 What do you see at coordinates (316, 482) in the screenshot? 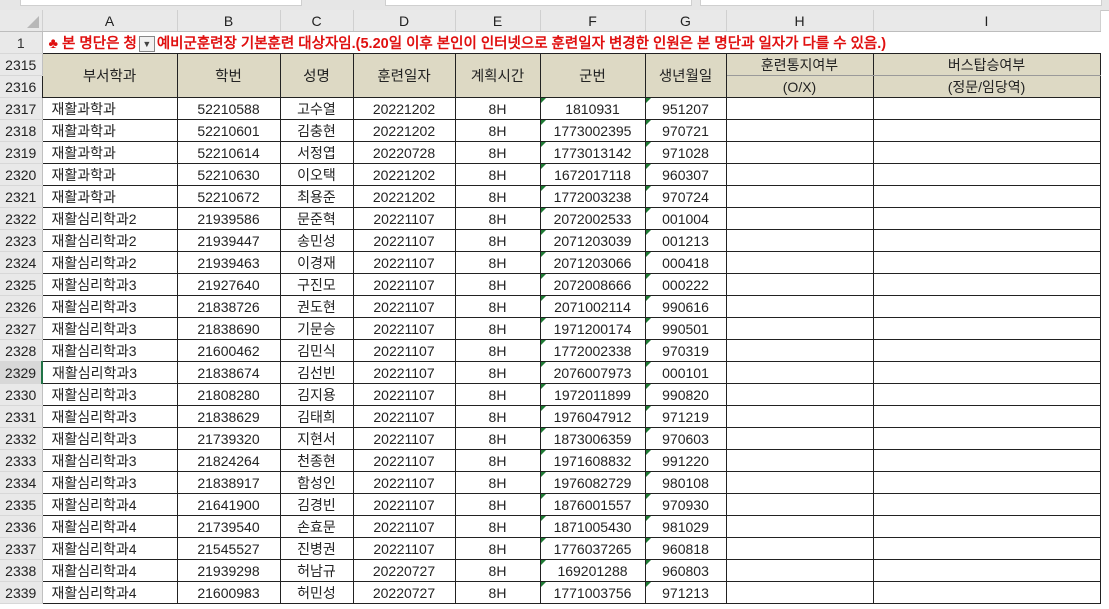
I see `cell-name: 함성인` at bounding box center [316, 482].